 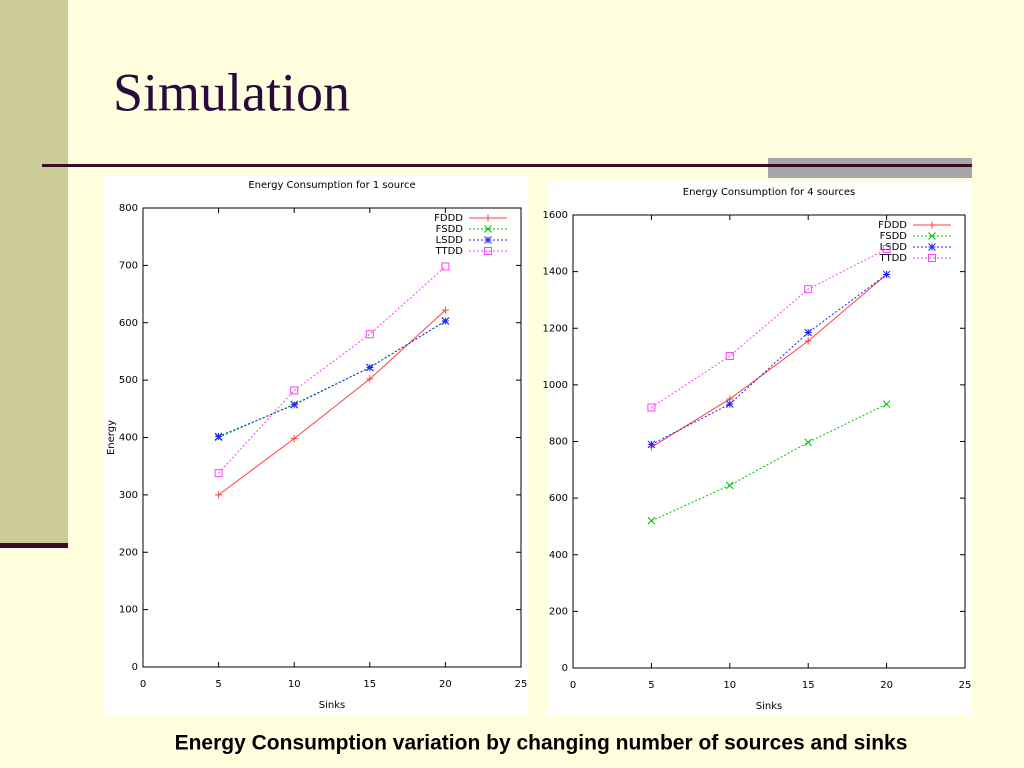 I want to click on y-tick-label: 1200, so click(x=555, y=328).